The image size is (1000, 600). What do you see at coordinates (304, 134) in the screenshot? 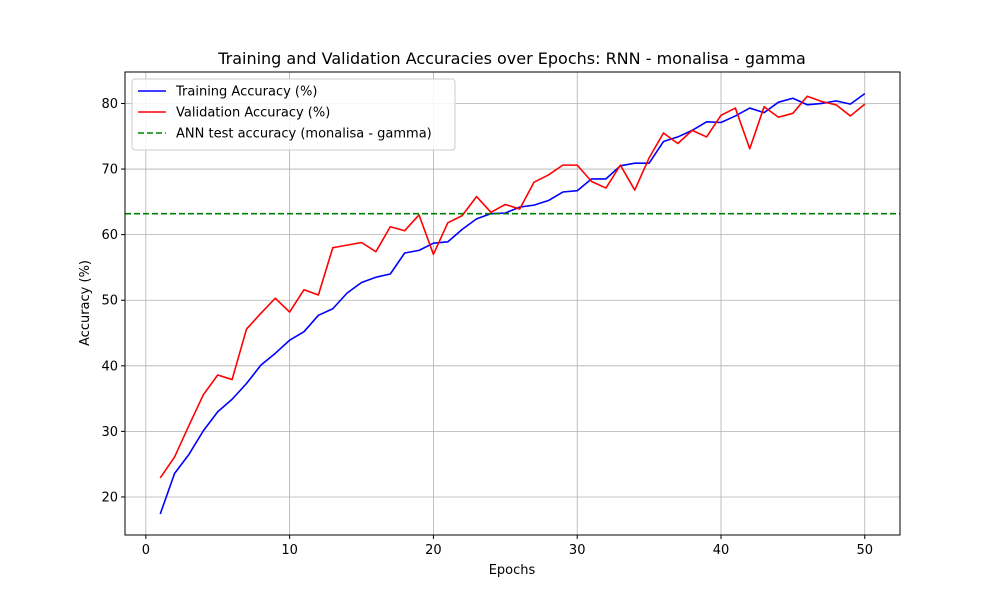
I see `legend-label: ANN test accuracy (monalisa - gamma)` at bounding box center [304, 134].